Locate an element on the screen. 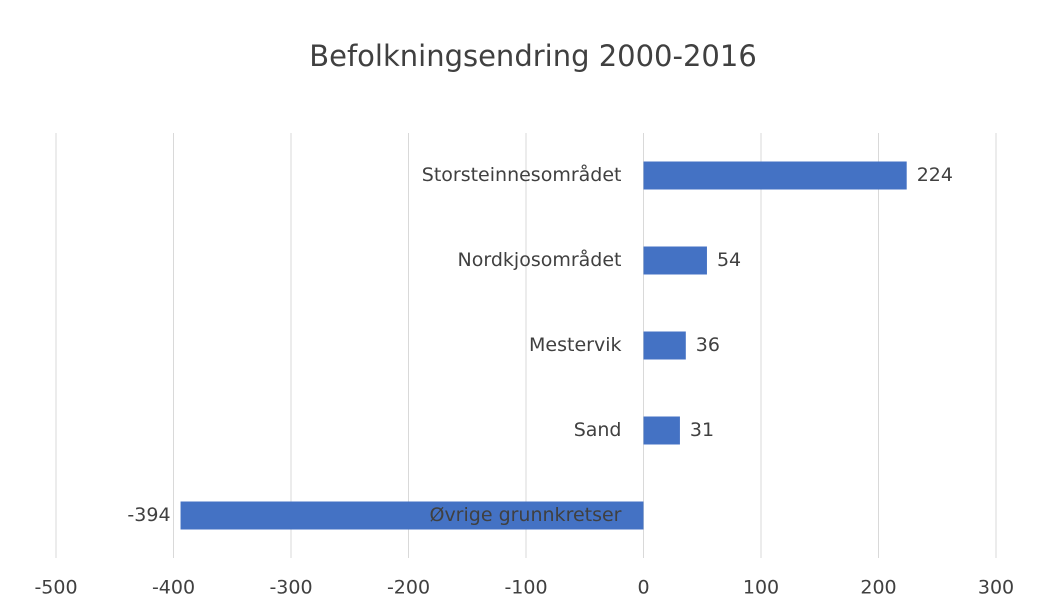  category-label: Nordkjosområdet is located at coordinates (540, 259).